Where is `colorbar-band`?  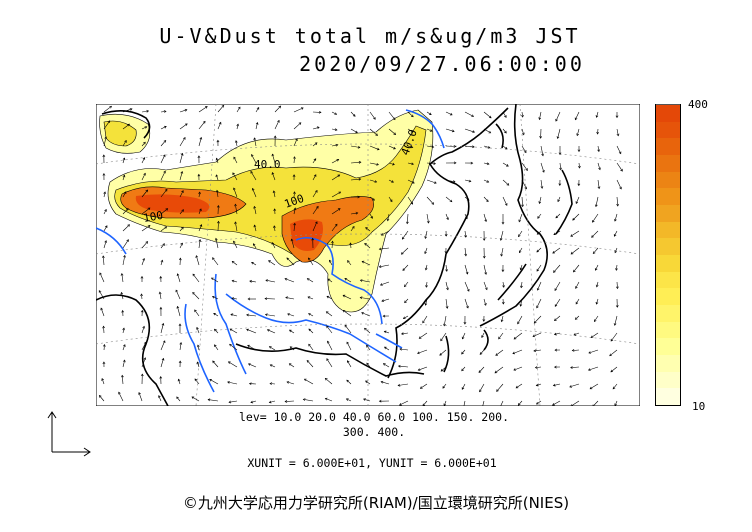 colorbar-band is located at coordinates (668, 163).